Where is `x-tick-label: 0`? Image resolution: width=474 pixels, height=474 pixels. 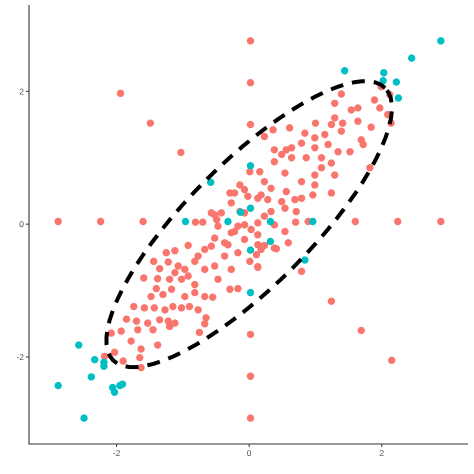 x-tick-label: 0 is located at coordinates (249, 453).